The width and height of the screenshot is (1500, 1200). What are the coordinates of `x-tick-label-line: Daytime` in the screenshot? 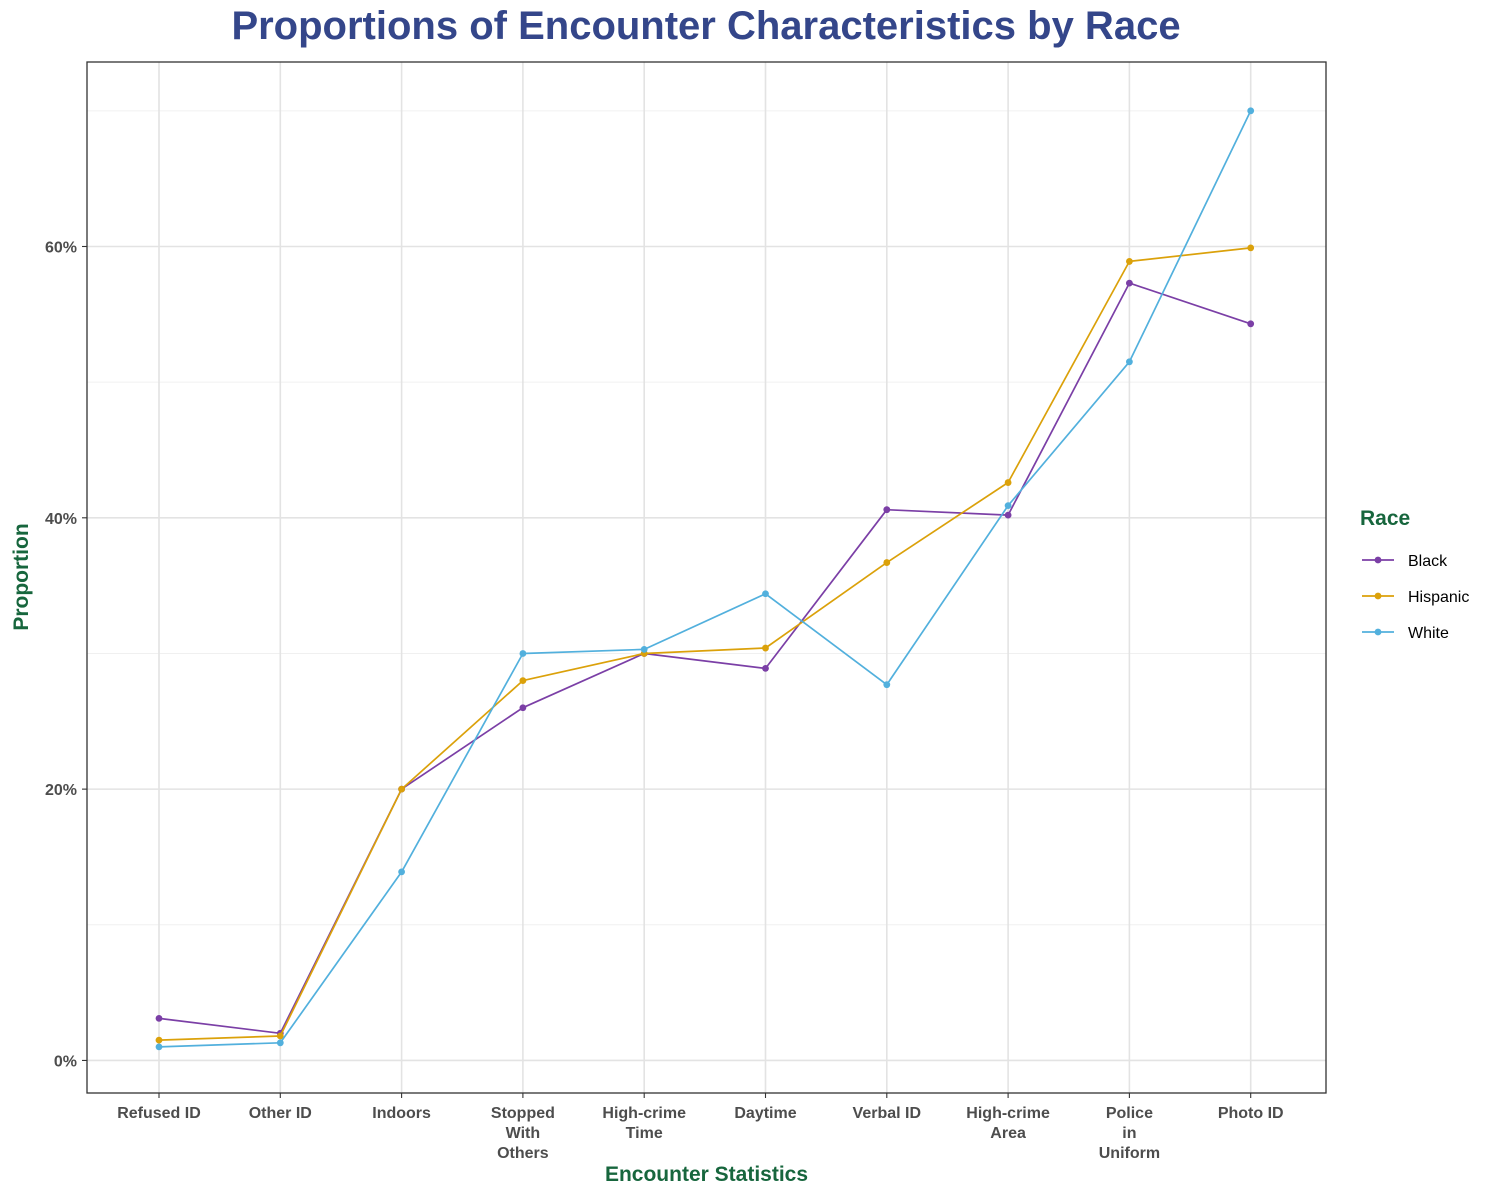 It's located at (765, 1113).